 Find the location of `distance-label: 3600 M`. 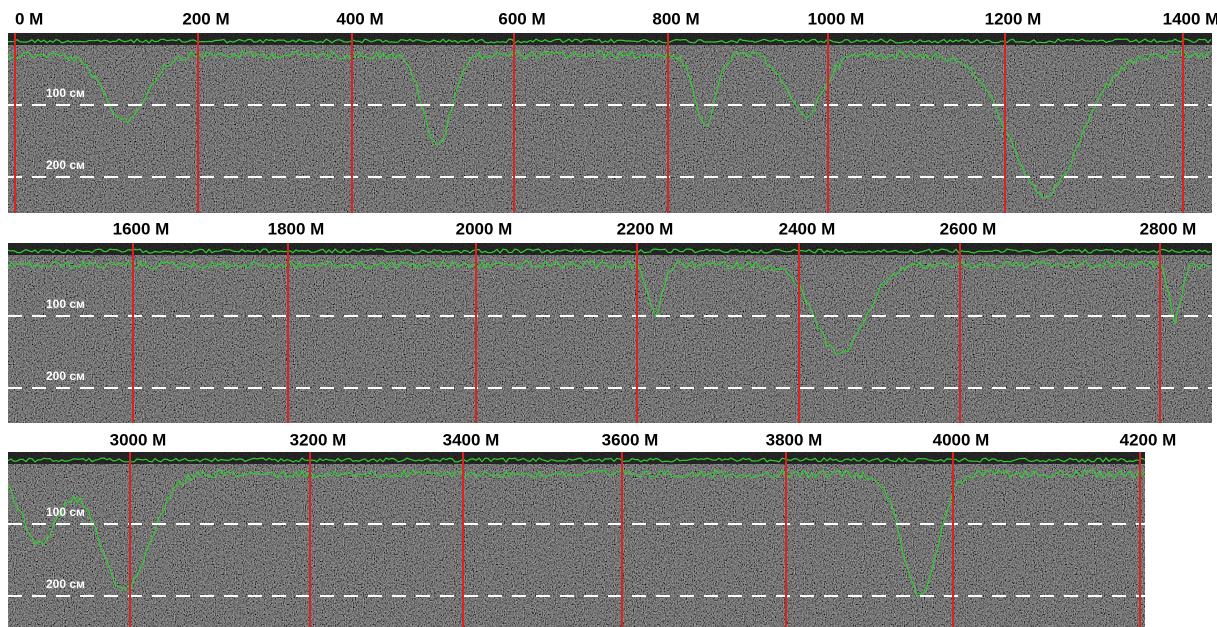

distance-label: 3600 M is located at coordinates (630, 439).